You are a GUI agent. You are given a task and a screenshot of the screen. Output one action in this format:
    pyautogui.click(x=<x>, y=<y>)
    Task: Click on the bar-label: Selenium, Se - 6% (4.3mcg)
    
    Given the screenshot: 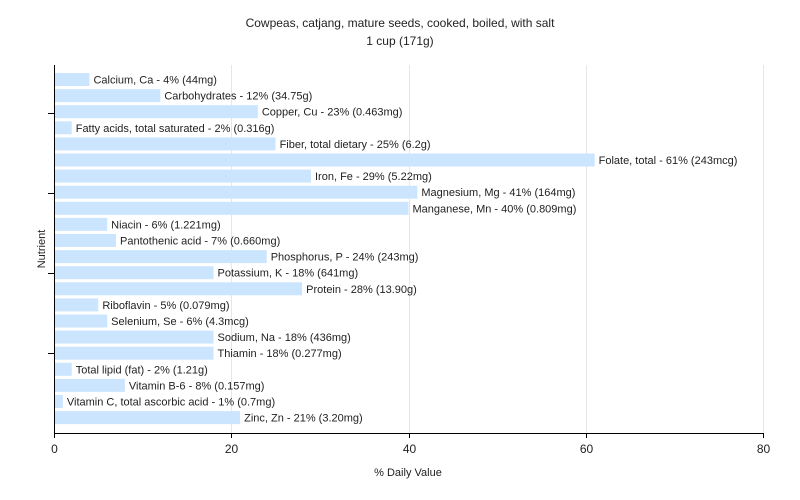 What is the action you would take?
    pyautogui.click(x=180, y=322)
    